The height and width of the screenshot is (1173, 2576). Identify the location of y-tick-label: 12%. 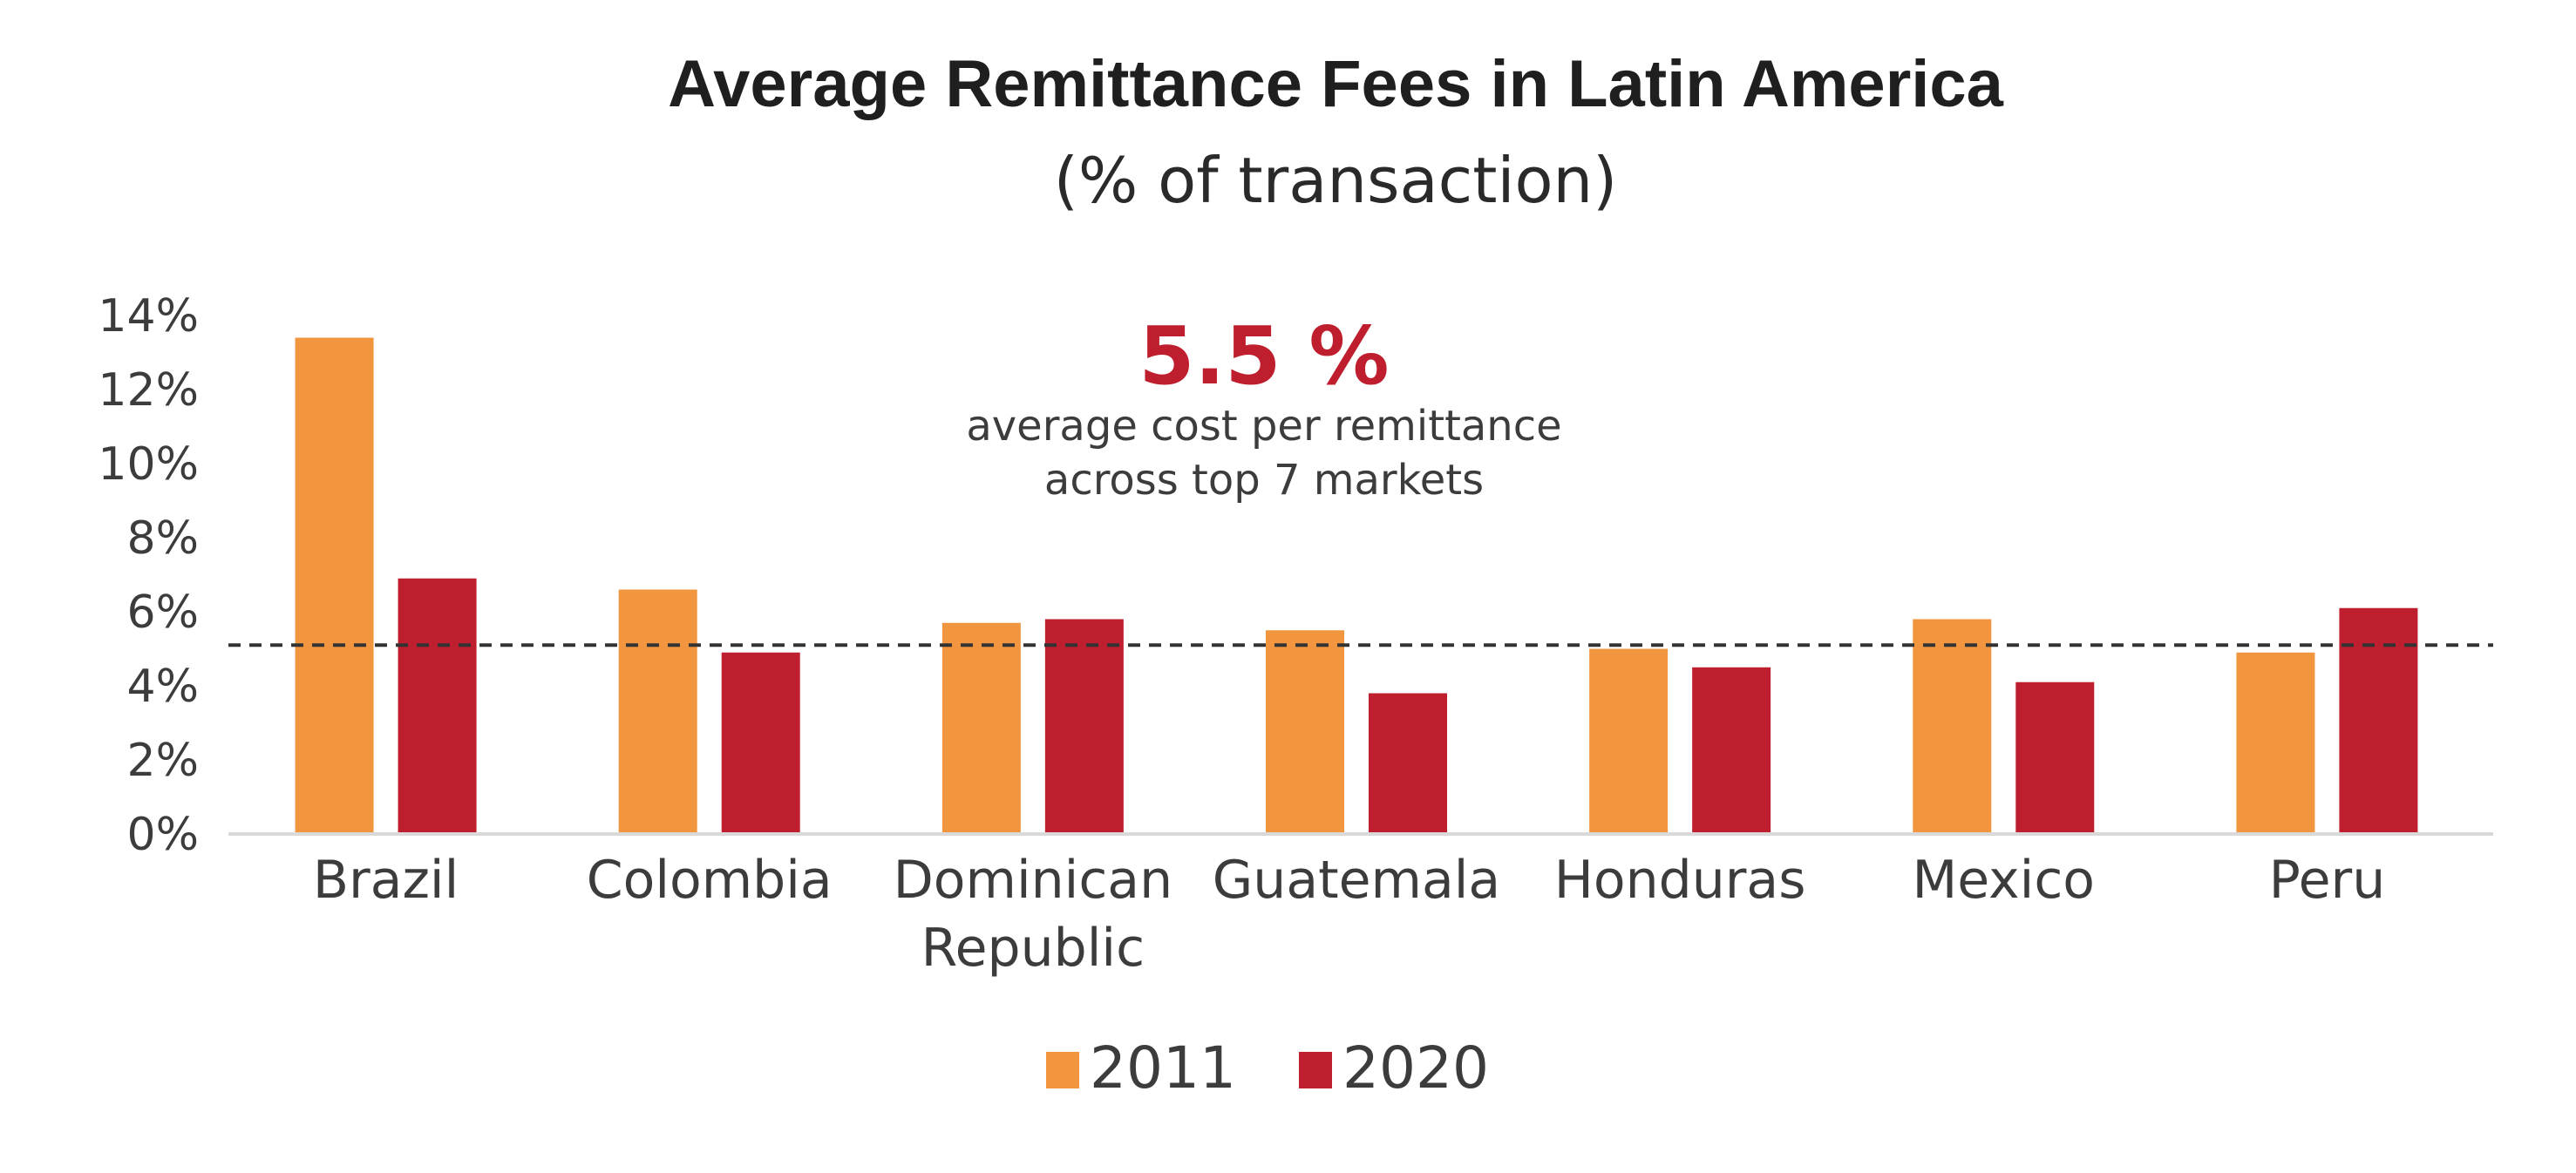
(148, 390).